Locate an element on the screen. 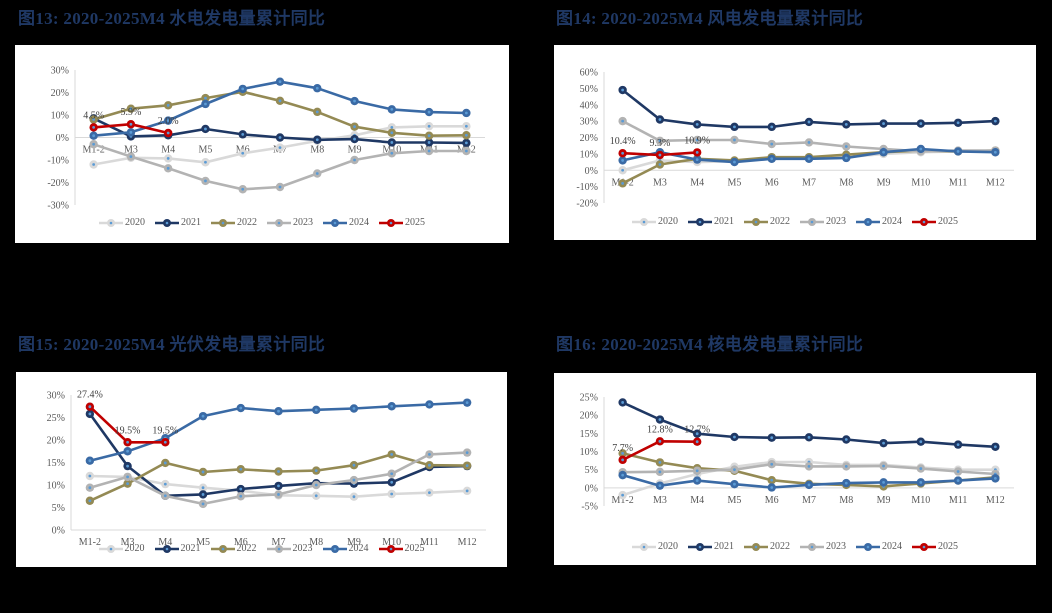  x-tick-label: M5 is located at coordinates (206, 150).